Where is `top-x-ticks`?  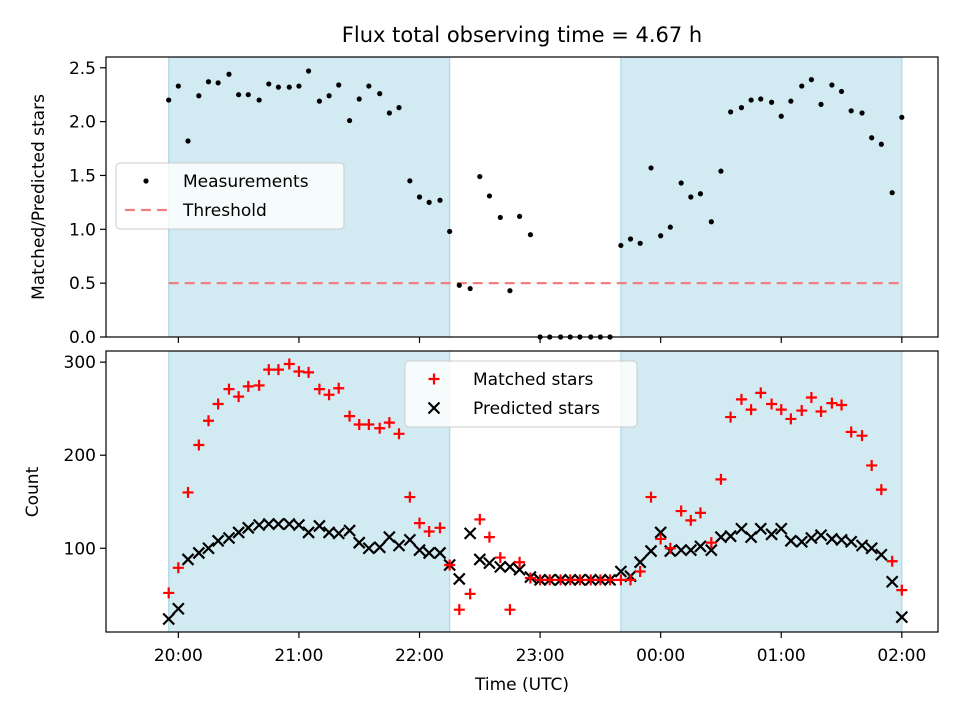
top-x-ticks is located at coordinates (540, 340).